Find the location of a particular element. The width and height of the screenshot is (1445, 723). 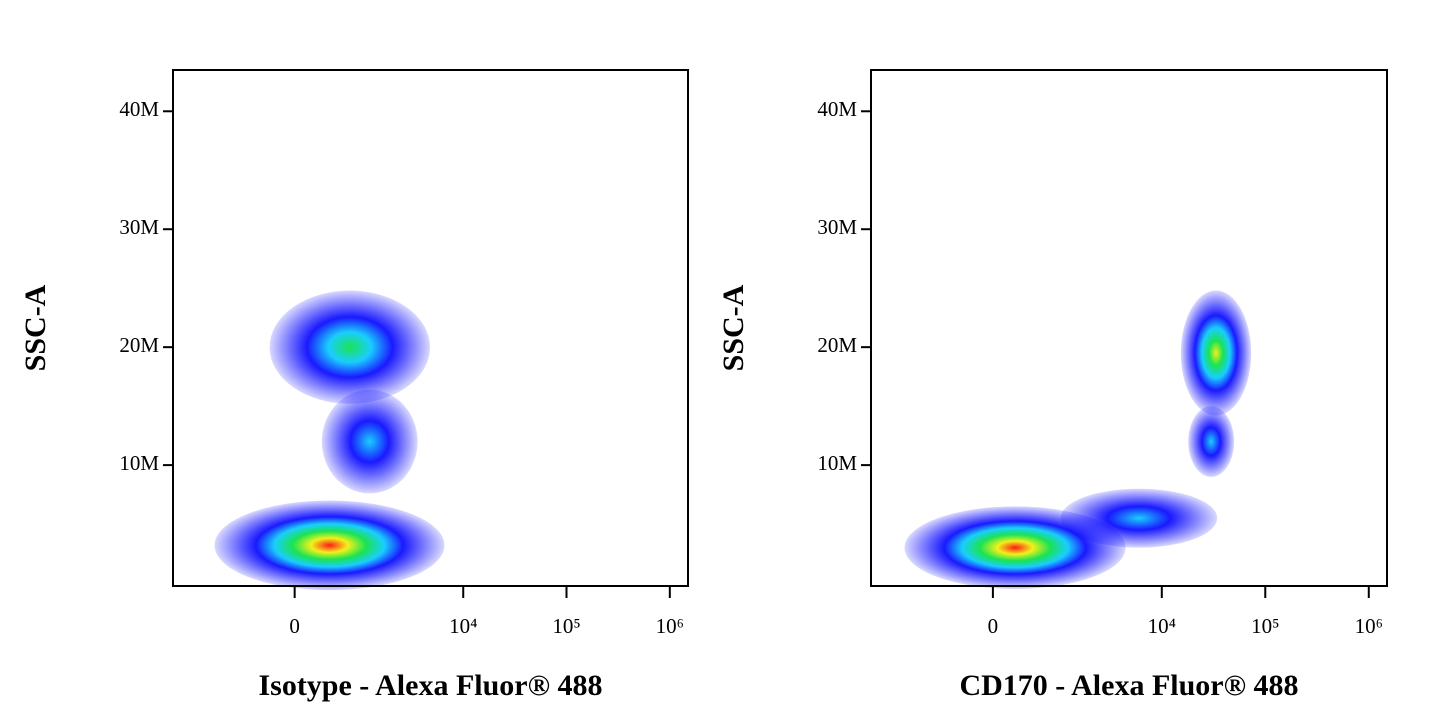

x-axis-label: CD170 - Alexa Fluor® 488 is located at coordinates (1128, 685).